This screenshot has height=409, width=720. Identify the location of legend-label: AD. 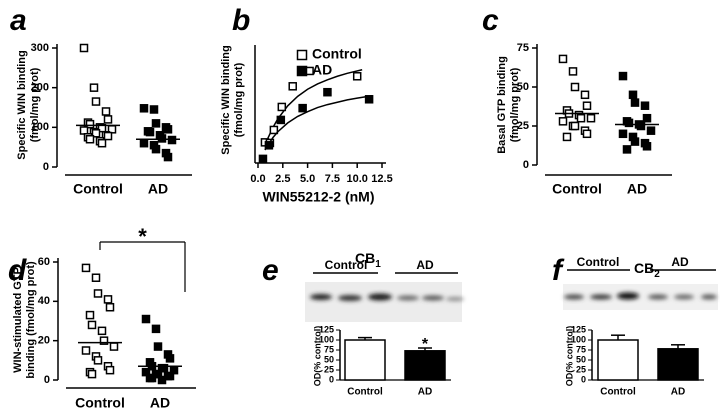
(322, 70).